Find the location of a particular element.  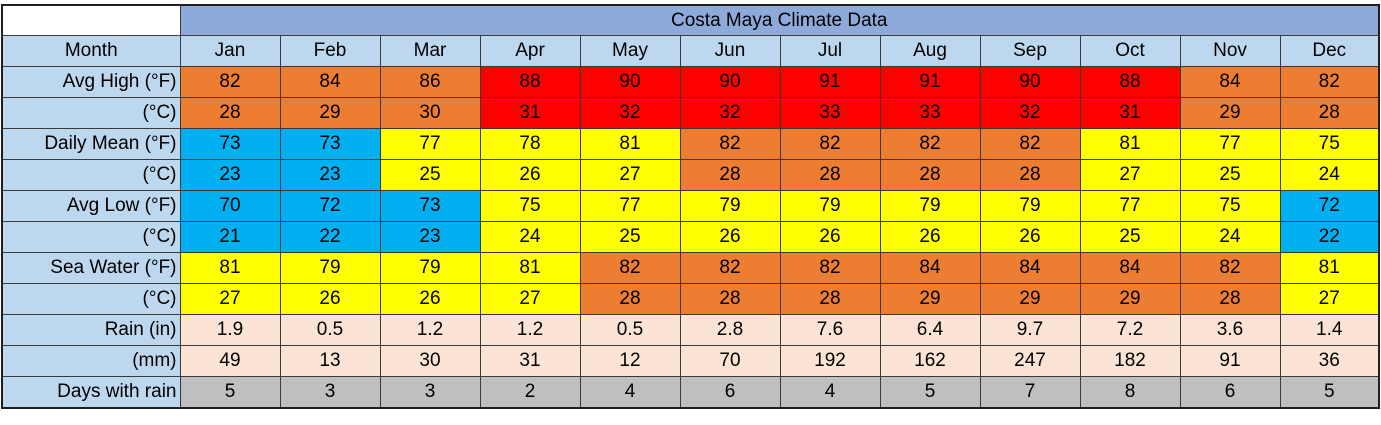

month-header-apr: Apr is located at coordinates (530, 51).